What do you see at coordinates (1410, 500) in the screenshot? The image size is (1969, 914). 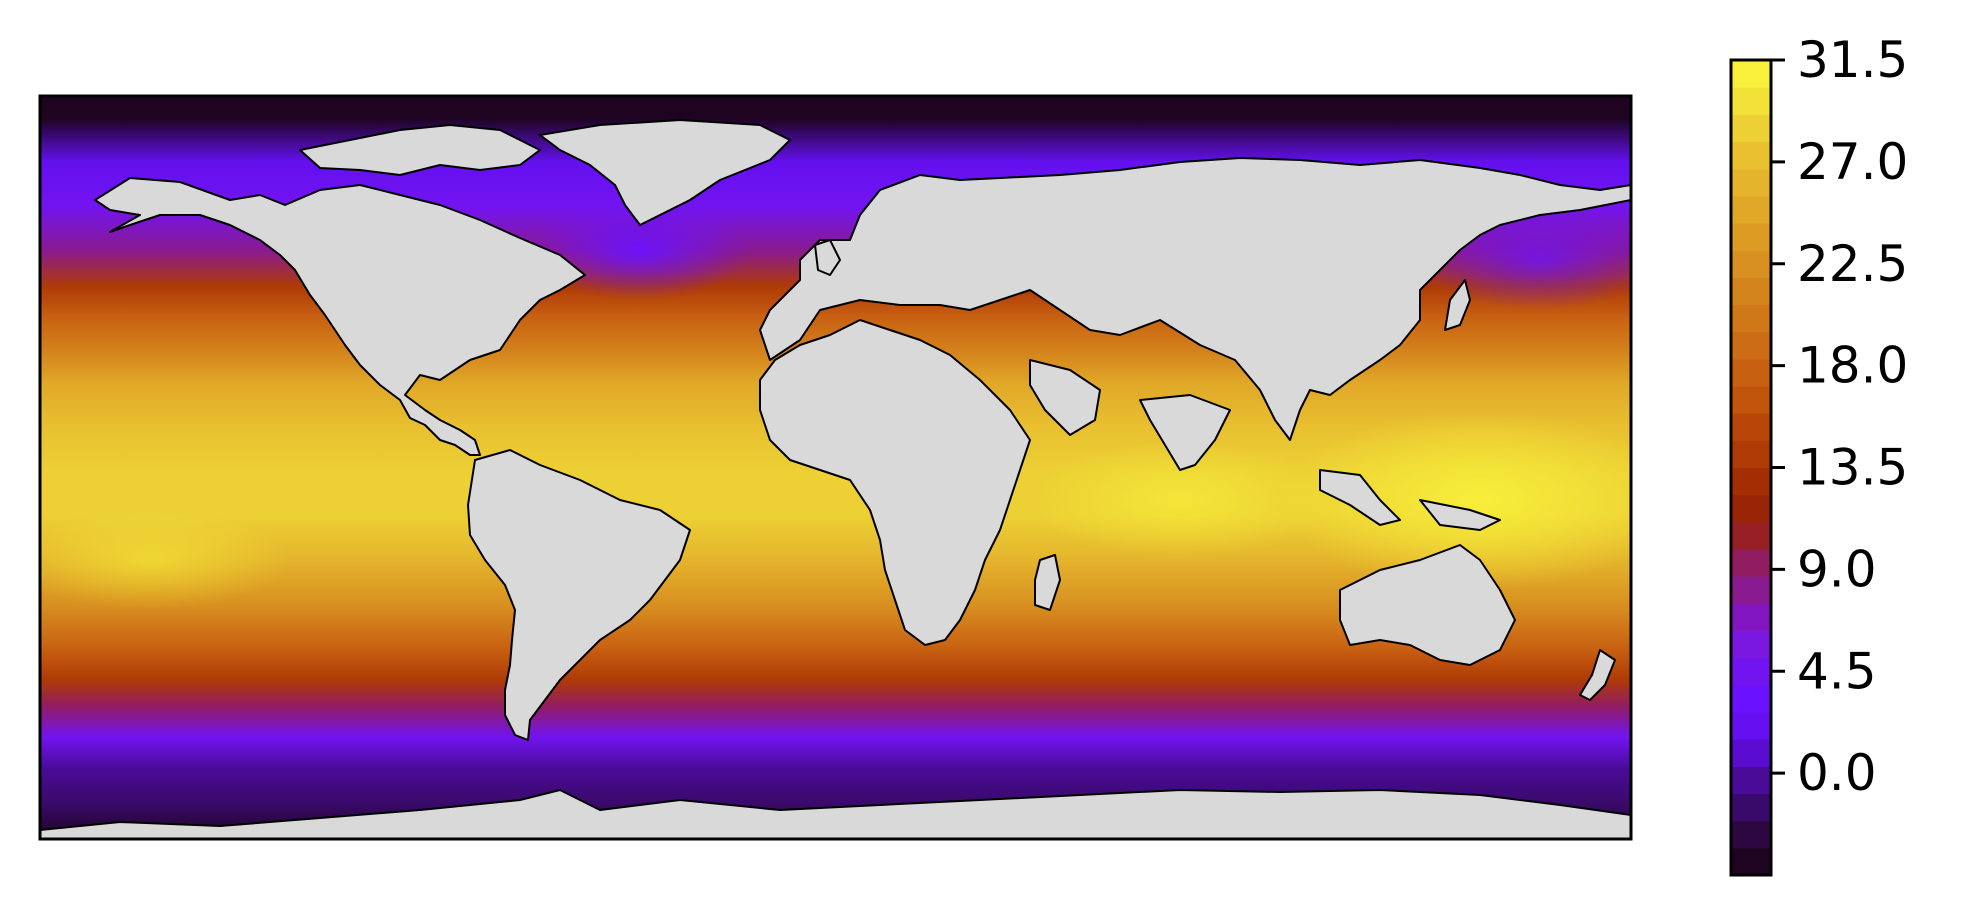 I see `maritime-southeast-asia` at bounding box center [1410, 500].